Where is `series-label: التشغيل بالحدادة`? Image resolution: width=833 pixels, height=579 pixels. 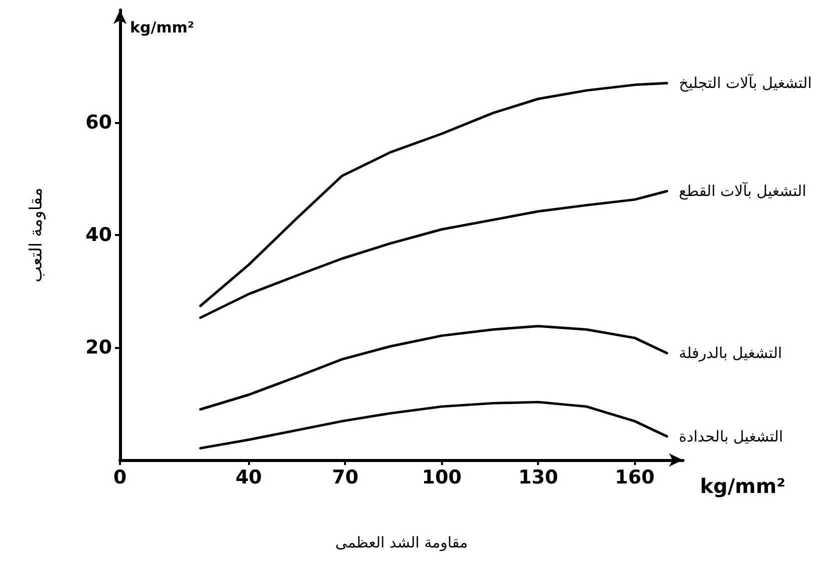
series-label: التشغيل بالحدادة is located at coordinates (731, 436).